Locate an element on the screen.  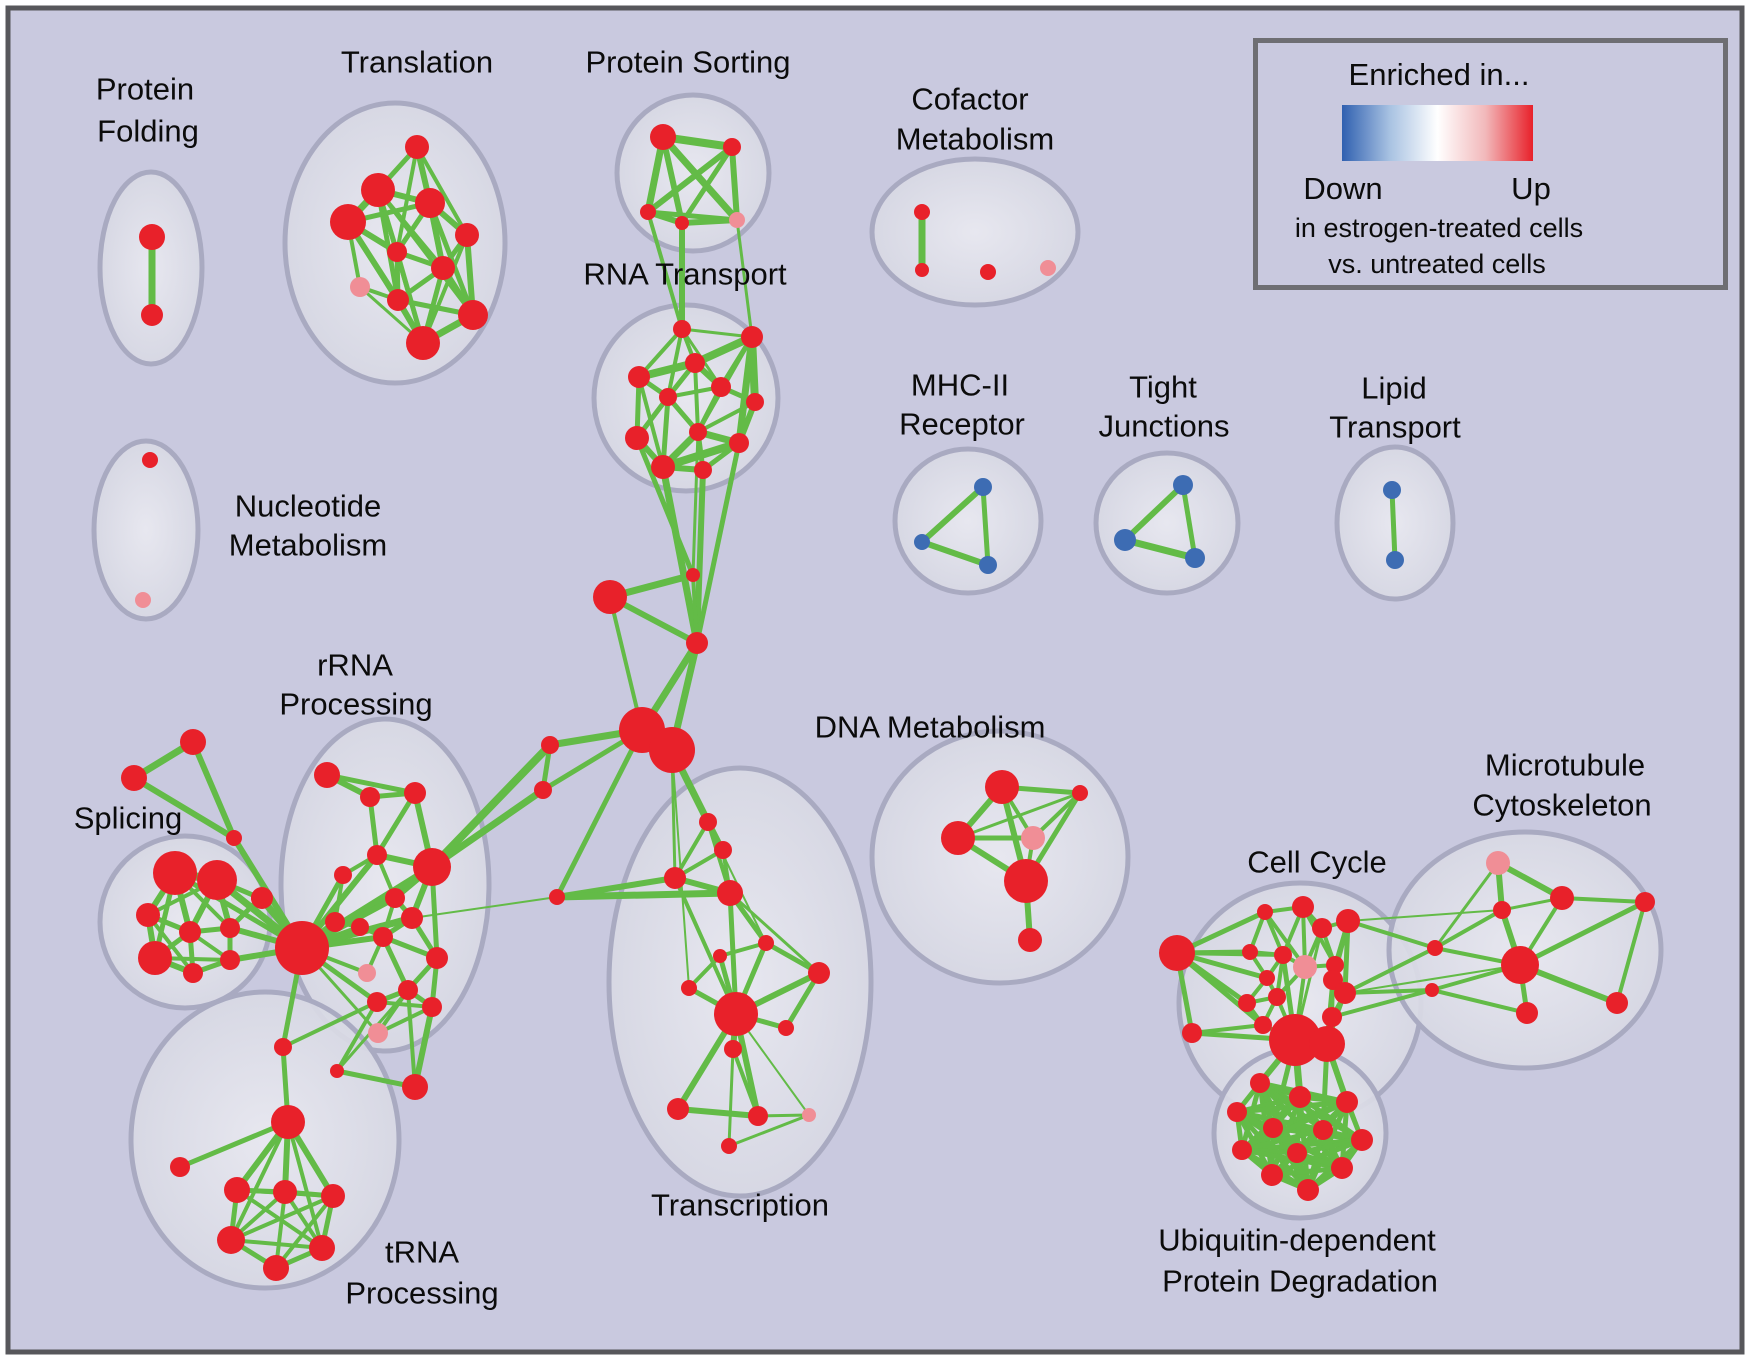
node-d2 is located at coordinates (958, 838).